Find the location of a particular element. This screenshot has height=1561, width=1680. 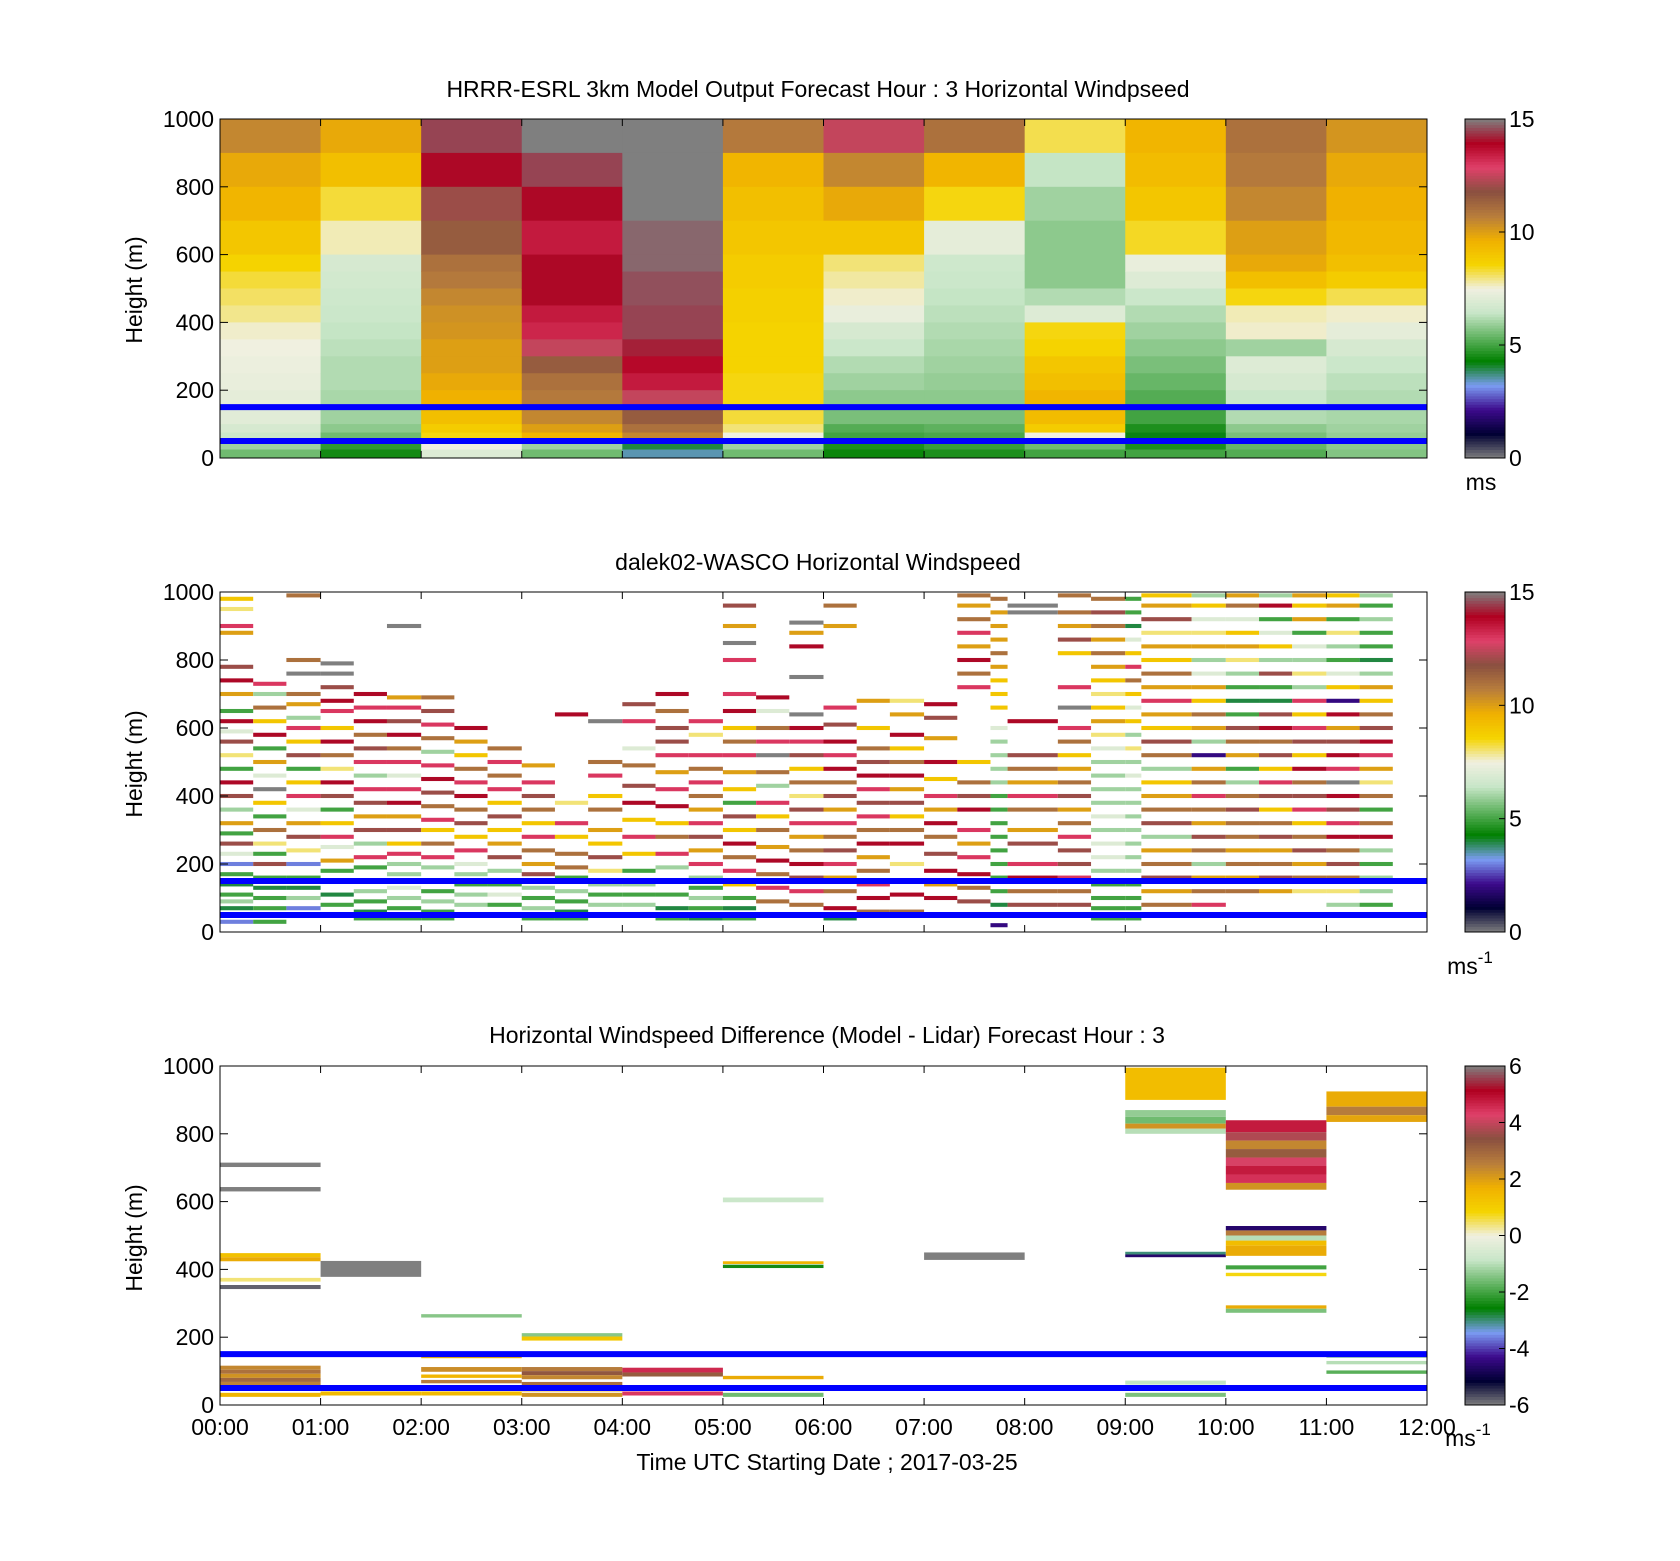

panel-3-reference-lines is located at coordinates (823, 1371).